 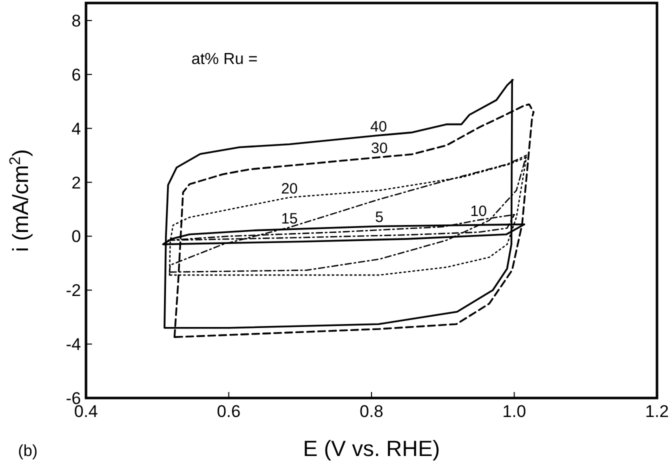 I want to click on series-label: 10, so click(x=478, y=211).